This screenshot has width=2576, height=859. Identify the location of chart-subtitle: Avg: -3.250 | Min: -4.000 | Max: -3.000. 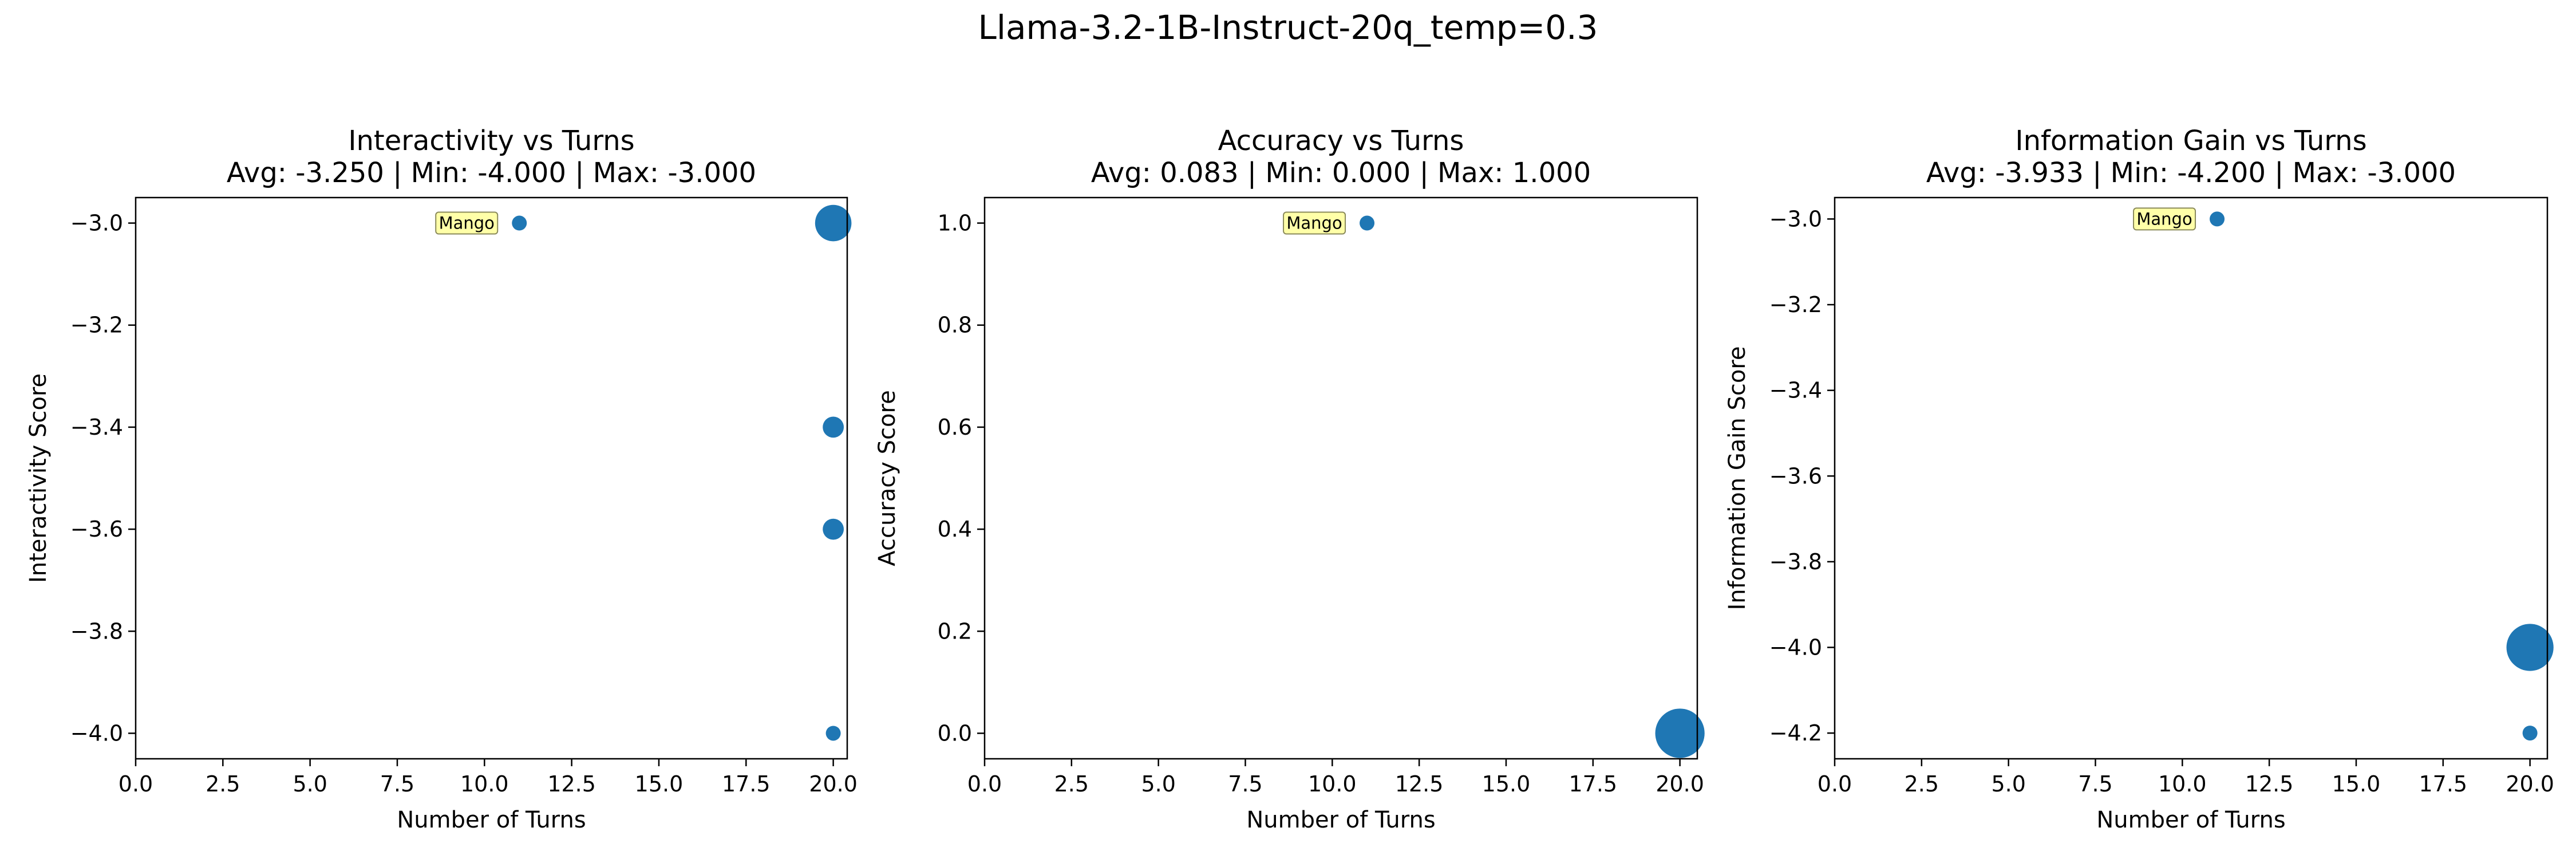
(491, 173).